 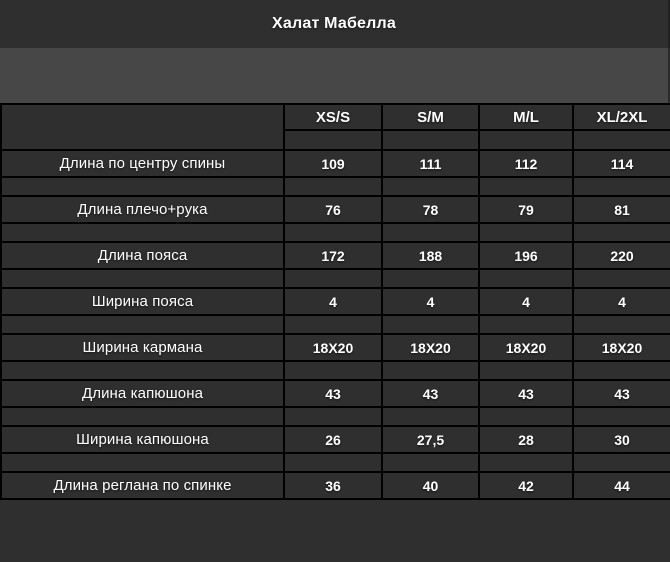 I want to click on measurement-label: Длина по центру спины, so click(x=142, y=163).